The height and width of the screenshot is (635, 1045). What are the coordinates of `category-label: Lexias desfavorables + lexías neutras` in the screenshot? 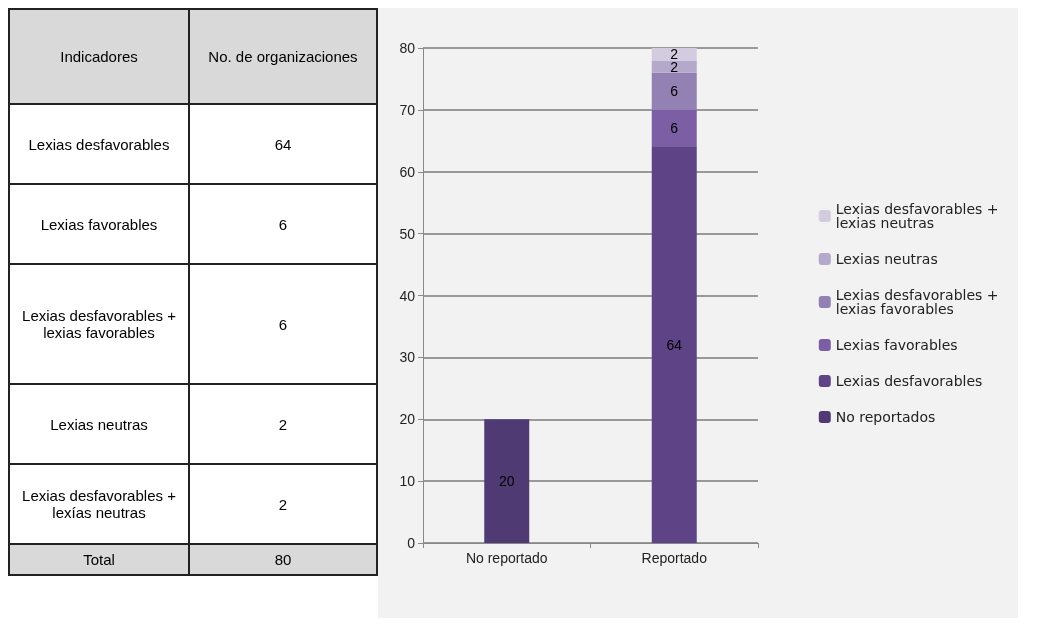 It's located at (99, 504).